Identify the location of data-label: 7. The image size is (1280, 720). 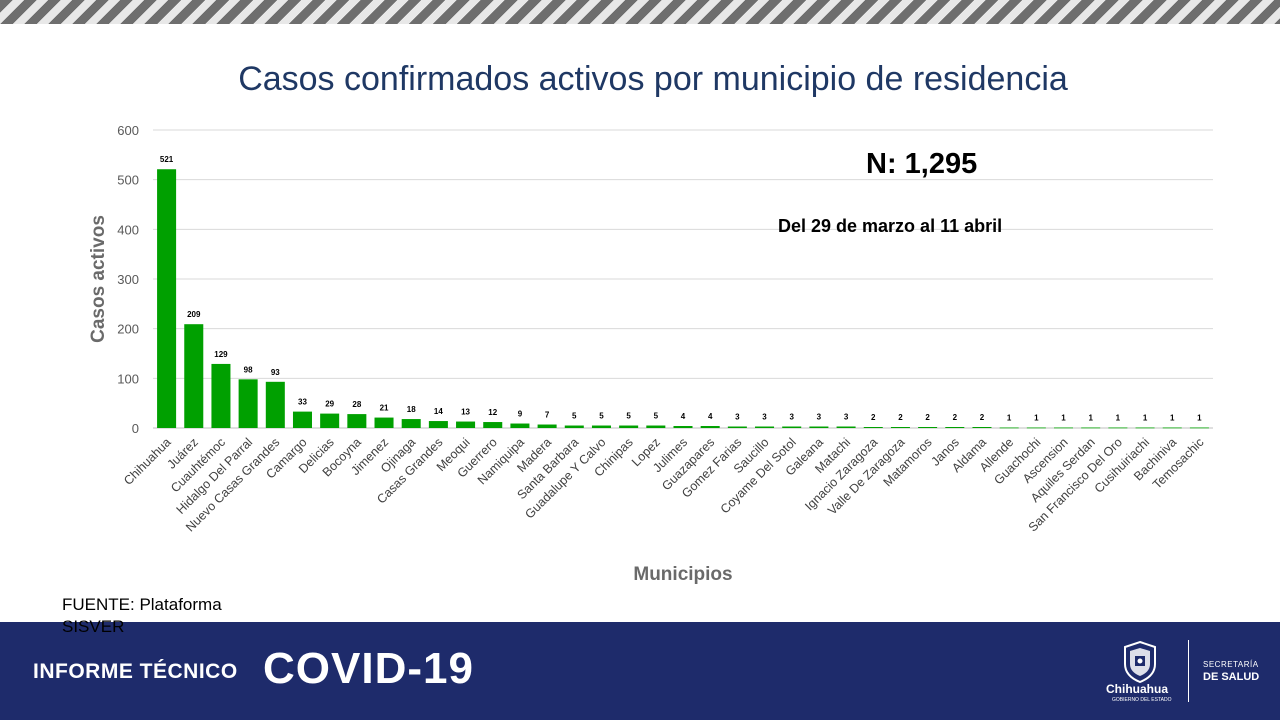
(547, 415).